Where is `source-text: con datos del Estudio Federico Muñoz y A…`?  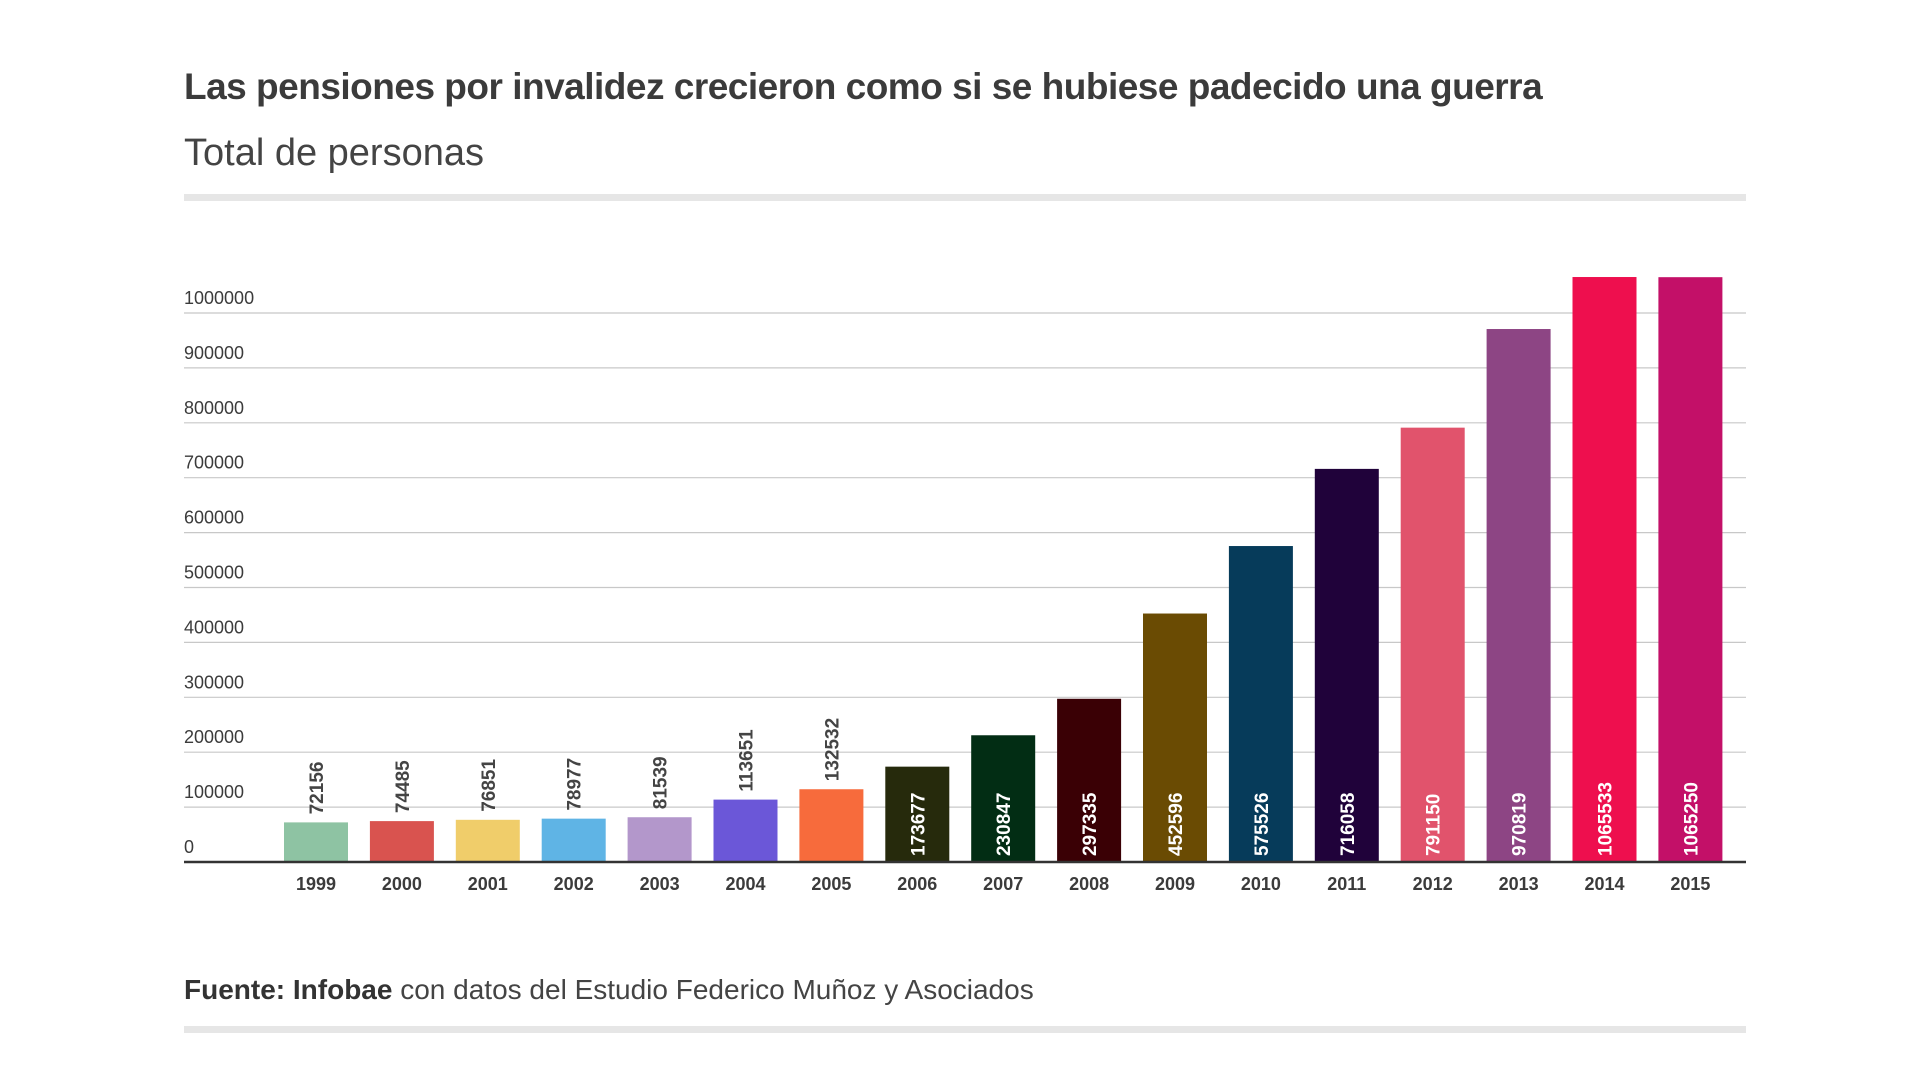
source-text: con datos del Estudio Federico Muñoz y A… is located at coordinates (713, 989).